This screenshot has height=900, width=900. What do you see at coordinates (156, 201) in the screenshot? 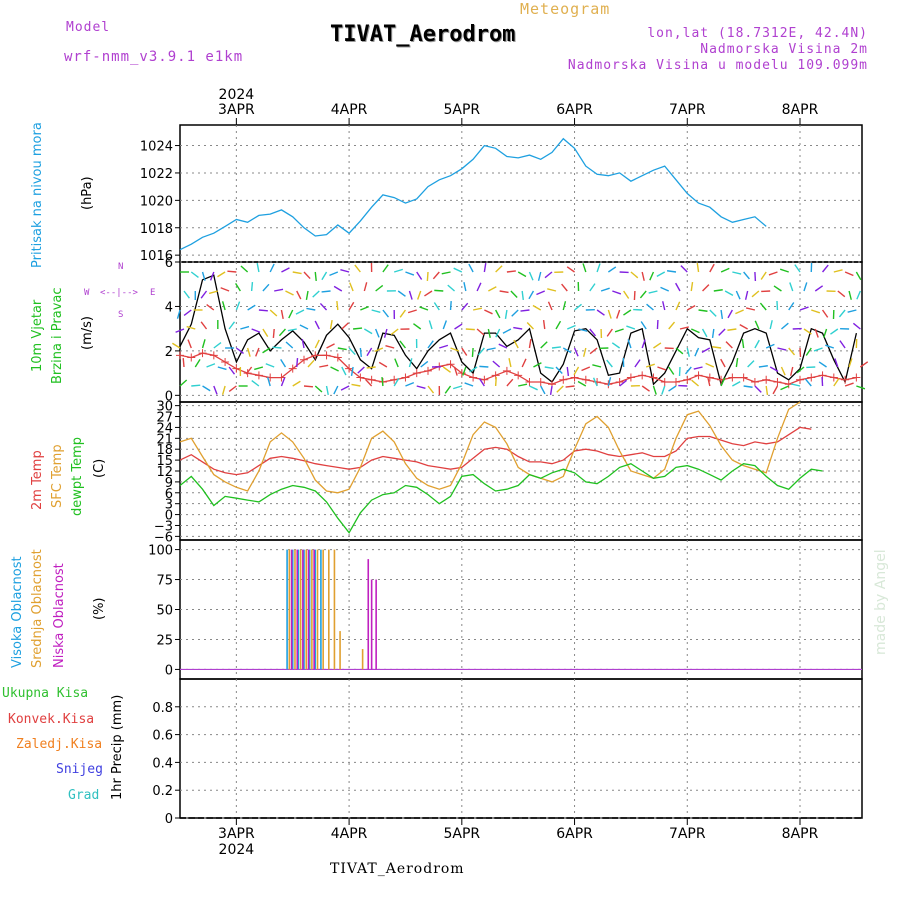
I see `y-tick-label: 1020` at bounding box center [156, 201].